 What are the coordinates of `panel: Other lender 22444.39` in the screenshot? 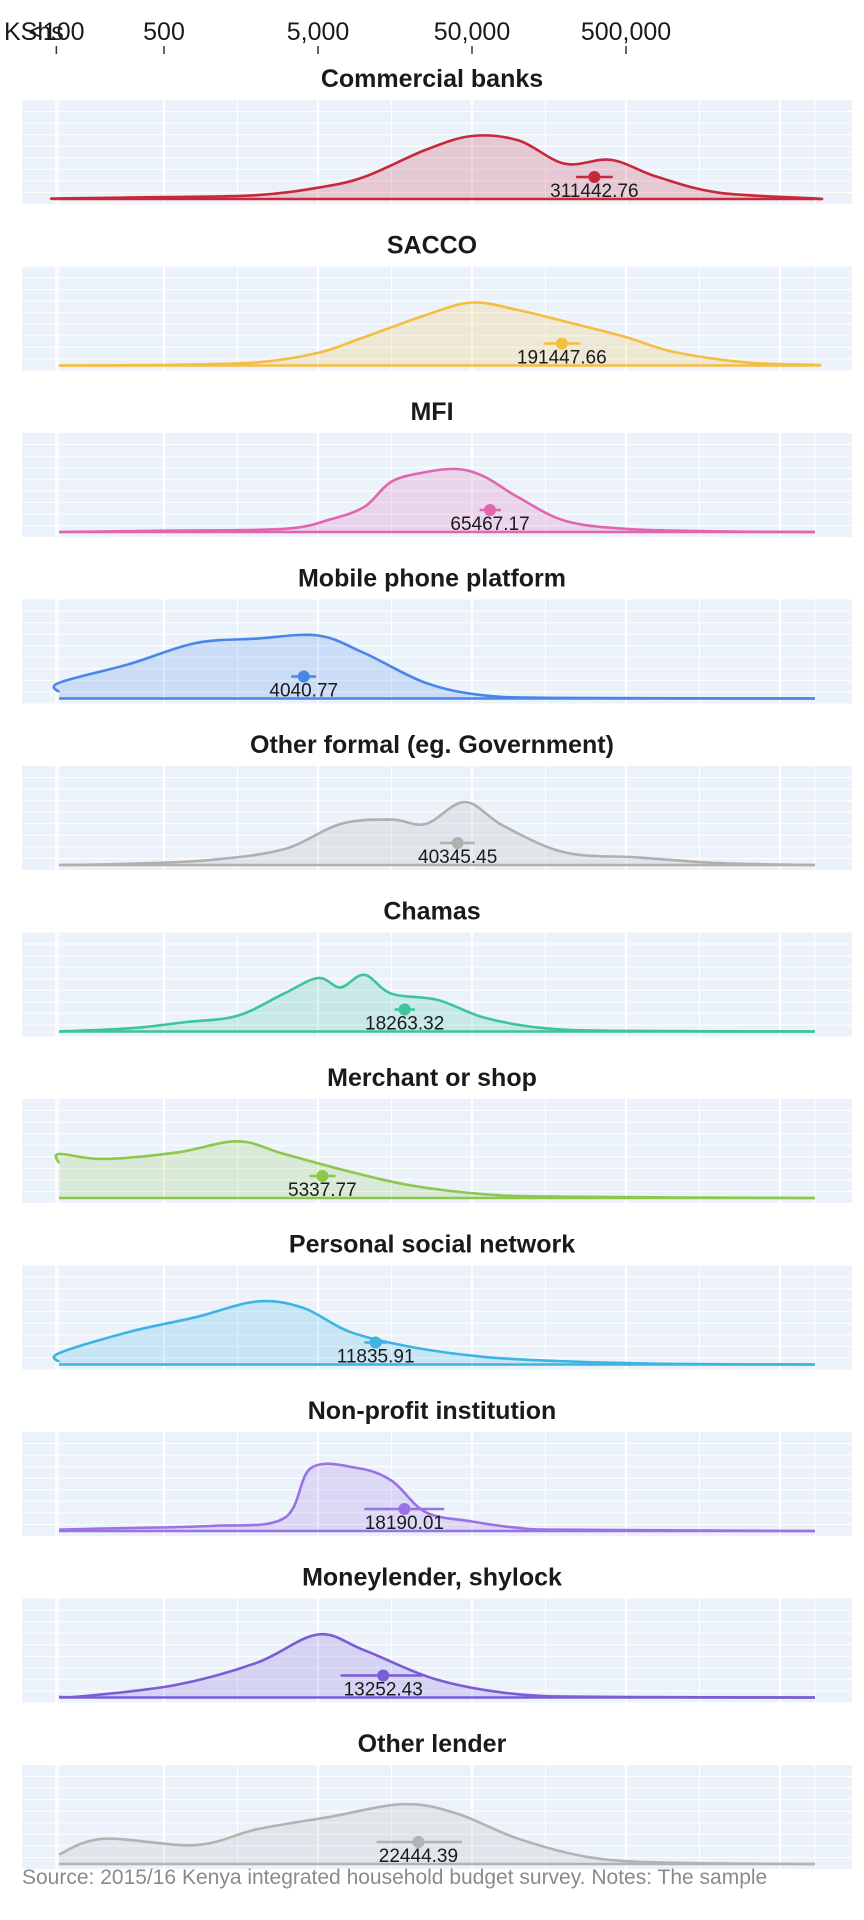 It's located at (437, 1799).